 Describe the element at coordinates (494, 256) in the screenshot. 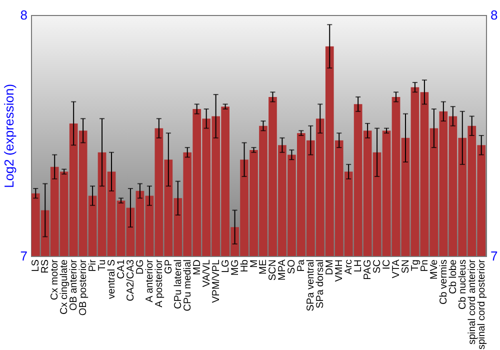

I see `y2-tick-label: 7` at that location.